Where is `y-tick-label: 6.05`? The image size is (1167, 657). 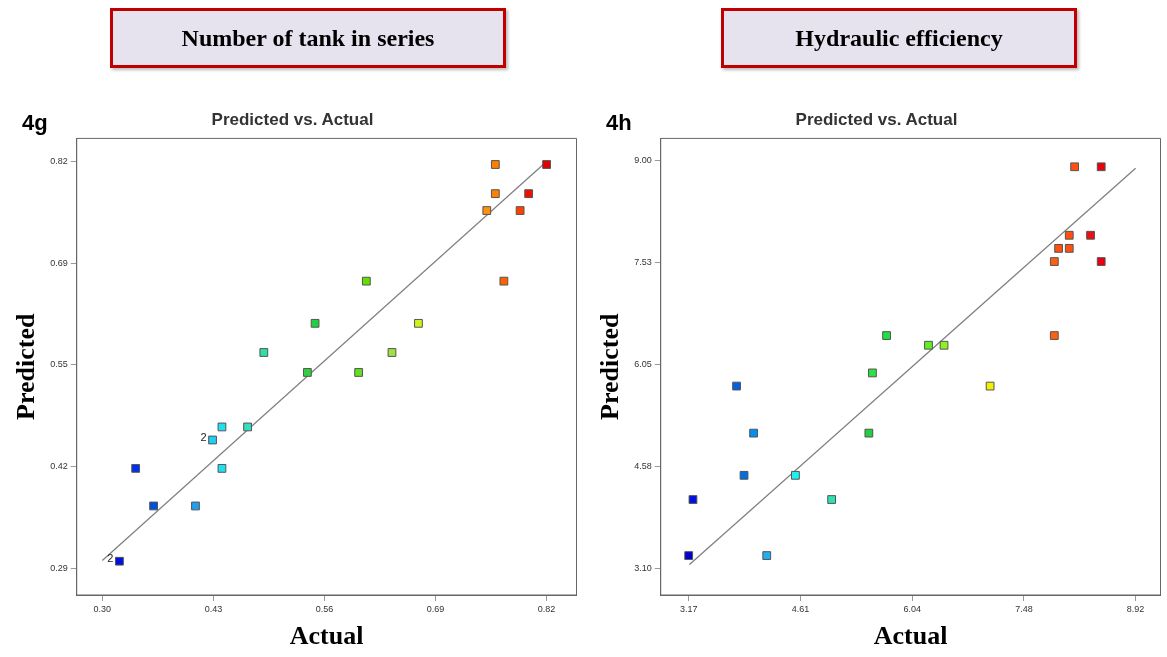
y-tick-label: 6.05 is located at coordinates (643, 364).